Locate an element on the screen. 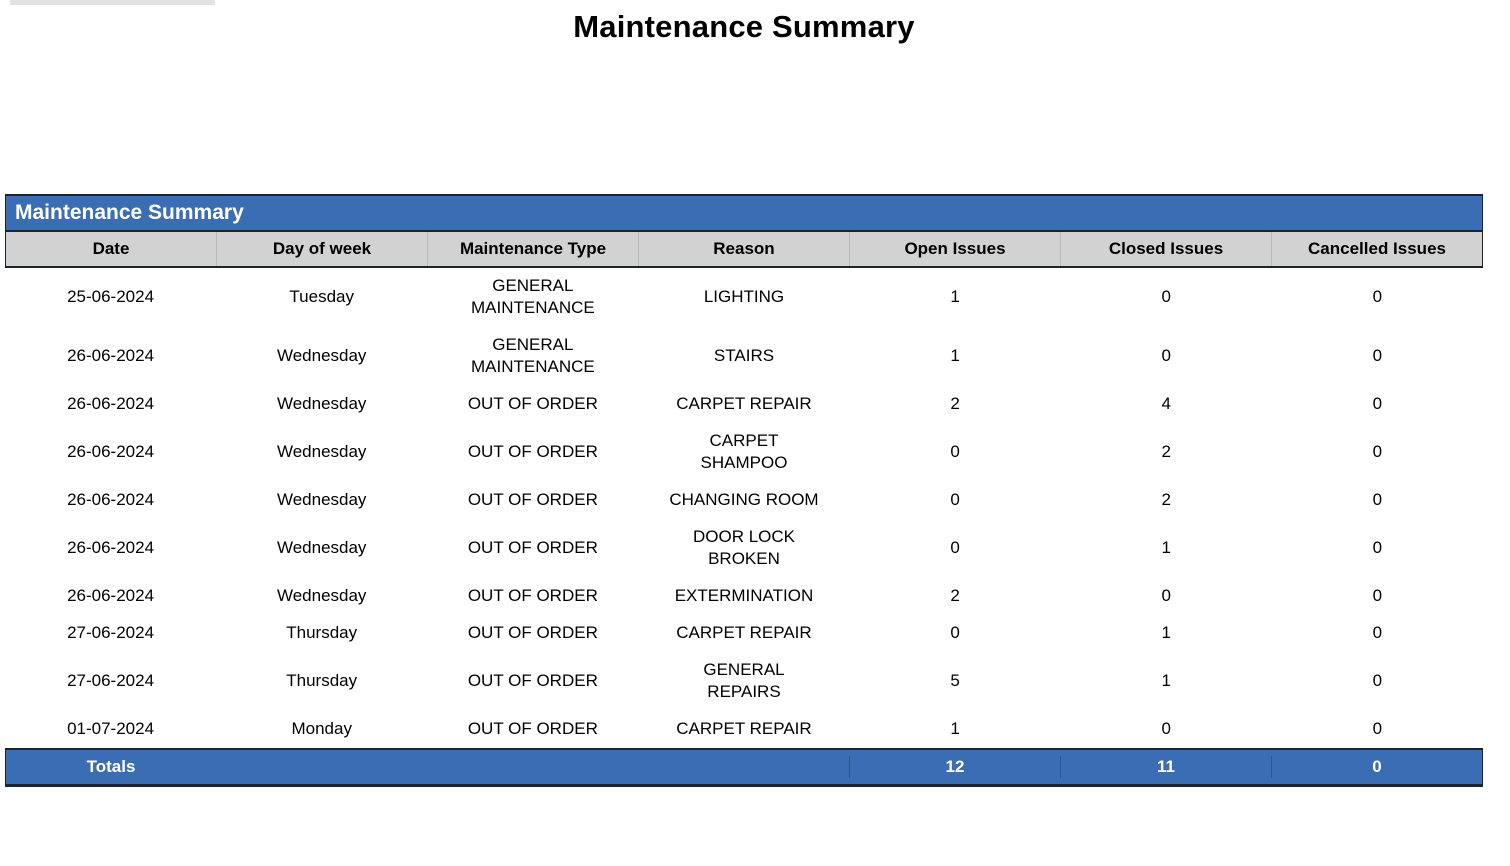 The image size is (1510, 866). cell-date: 25-06-2024 is located at coordinates (111, 296).